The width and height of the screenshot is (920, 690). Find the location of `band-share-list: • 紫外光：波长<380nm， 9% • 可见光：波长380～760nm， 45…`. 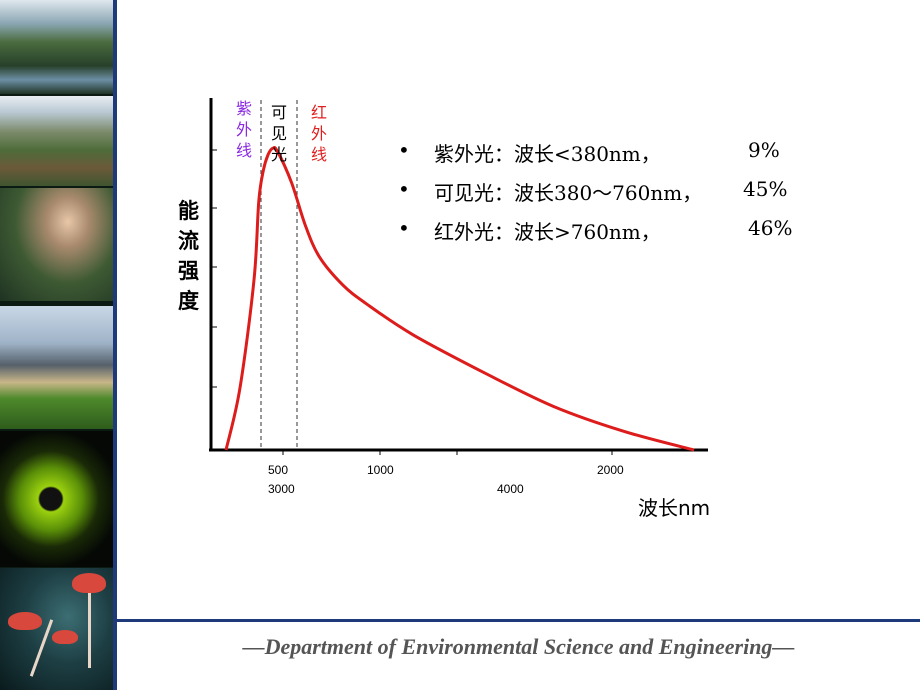

band-share-list: • 紫外光：波长<380nm， 9% • 可见光：波长380～760nm， 45… is located at coordinates (603, 196).